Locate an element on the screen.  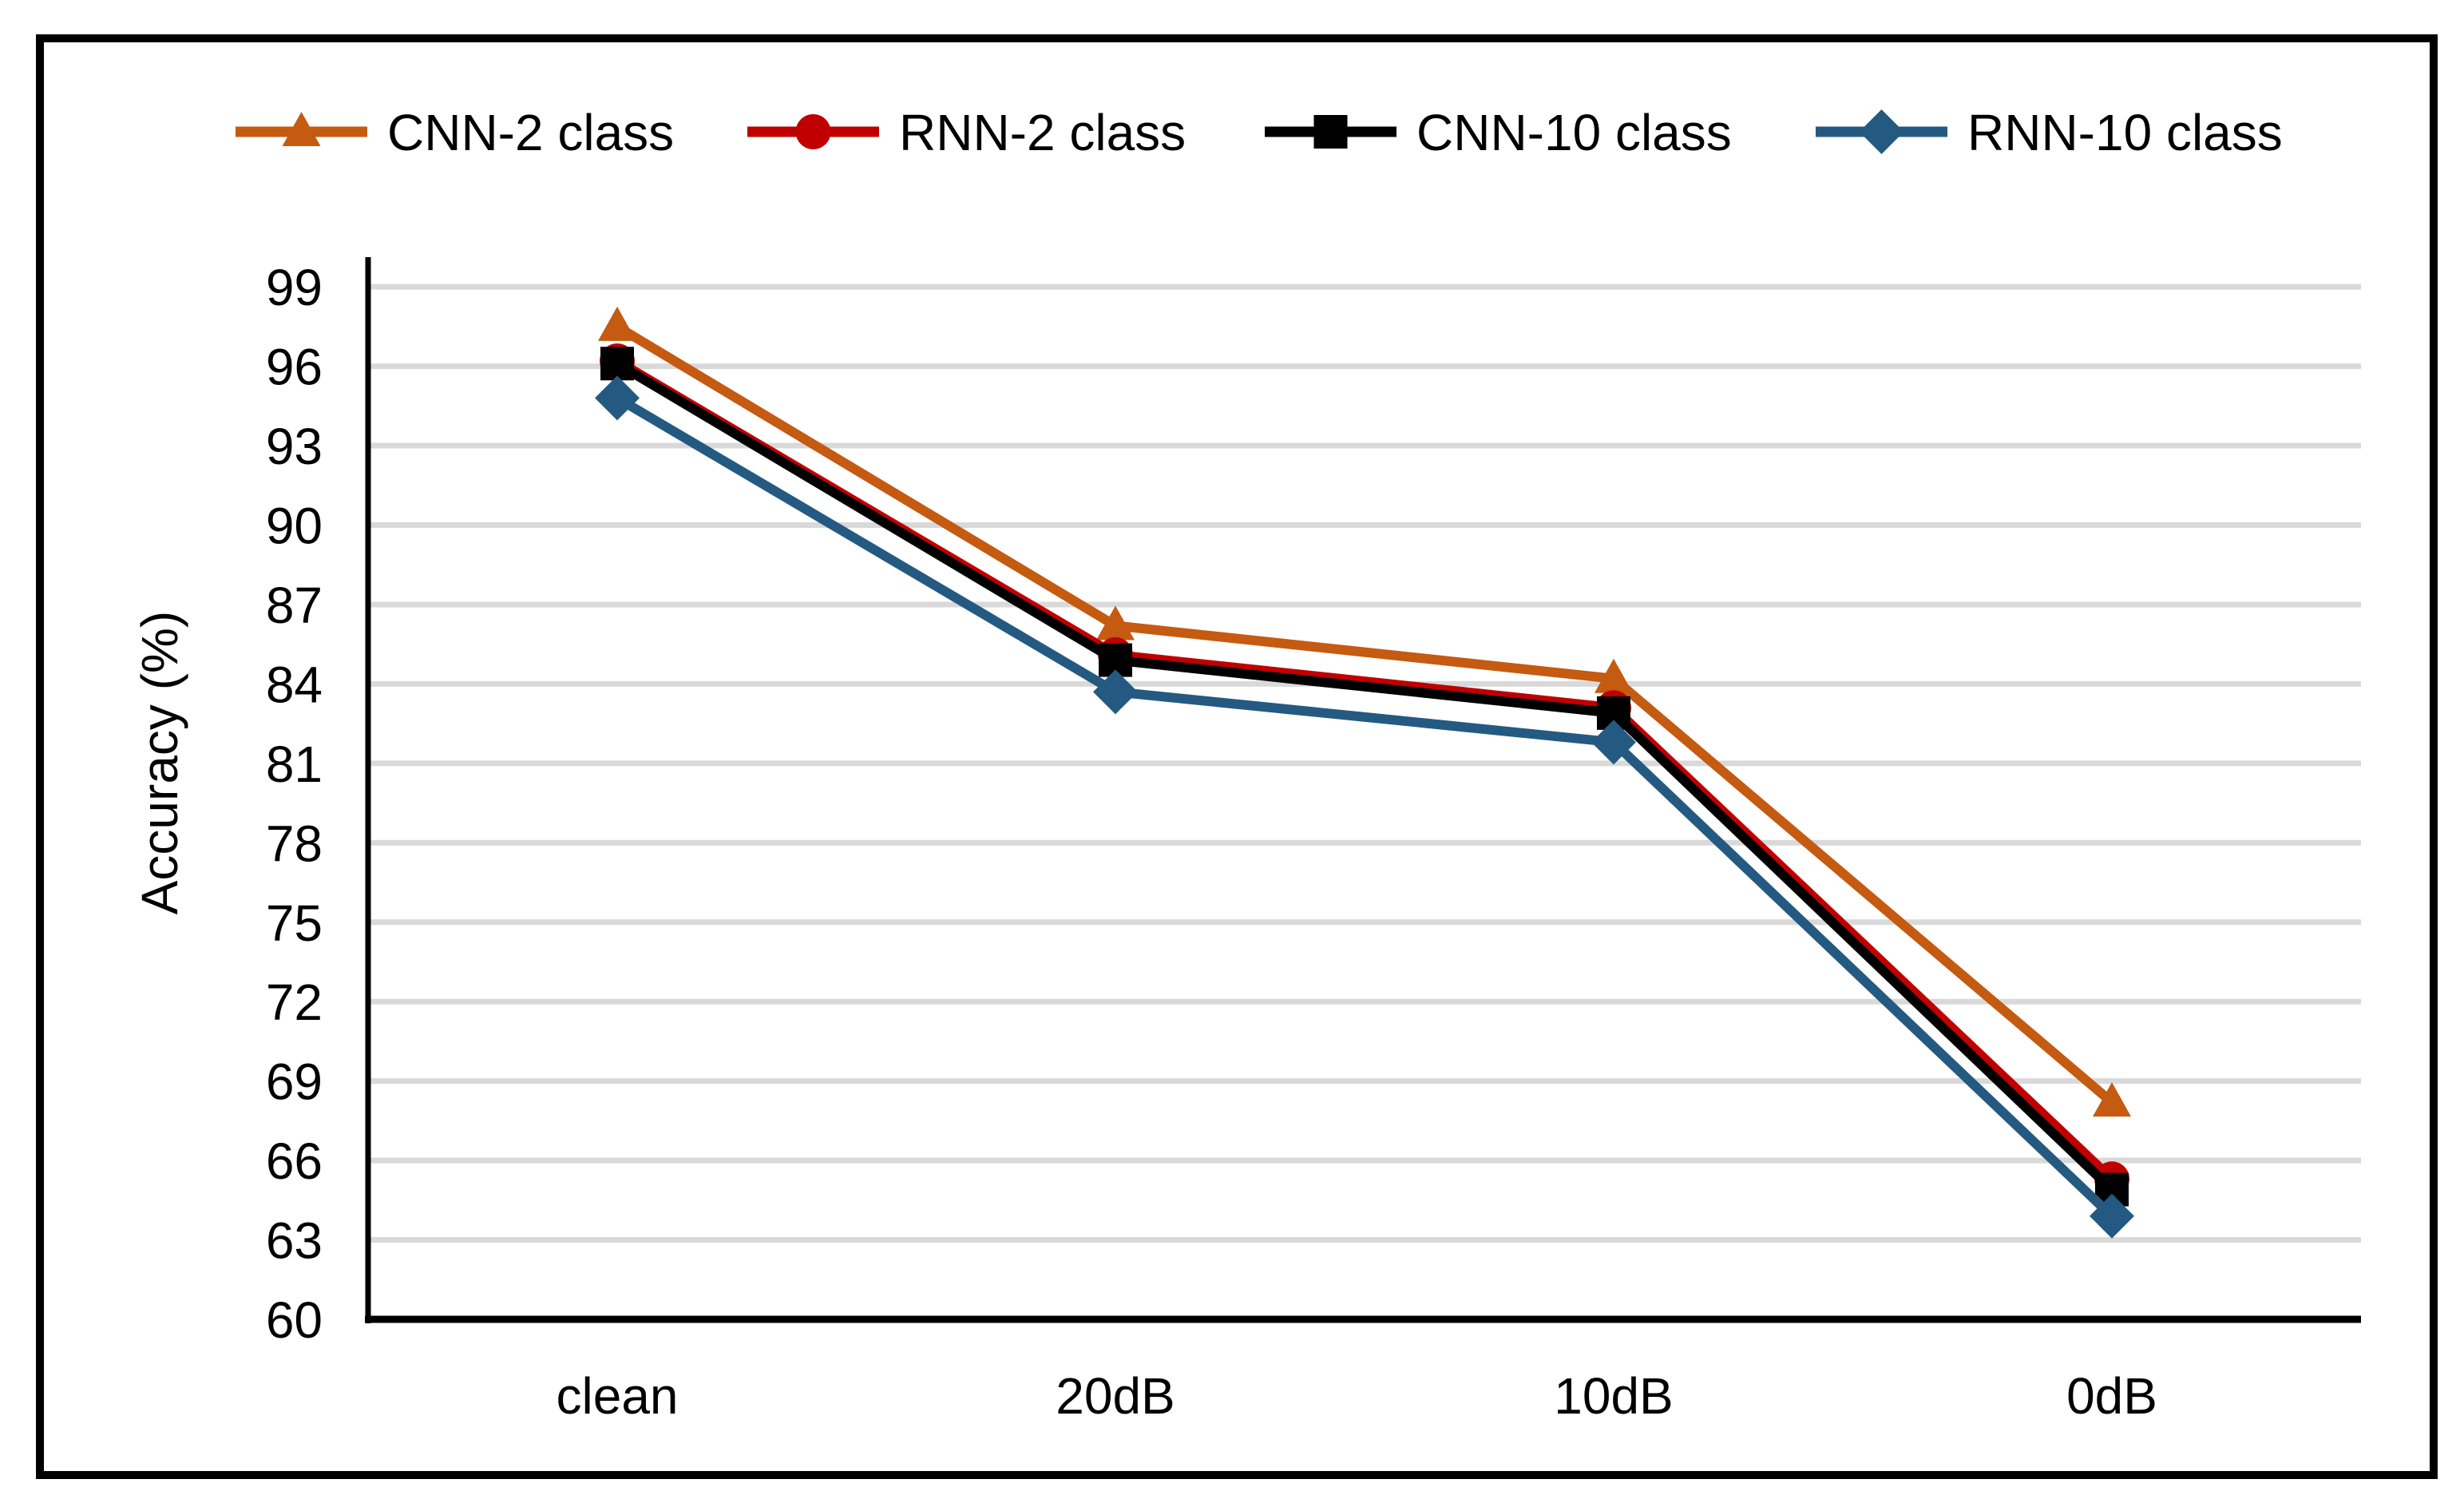
diamond-marker-icon is located at coordinates (1881, 131).